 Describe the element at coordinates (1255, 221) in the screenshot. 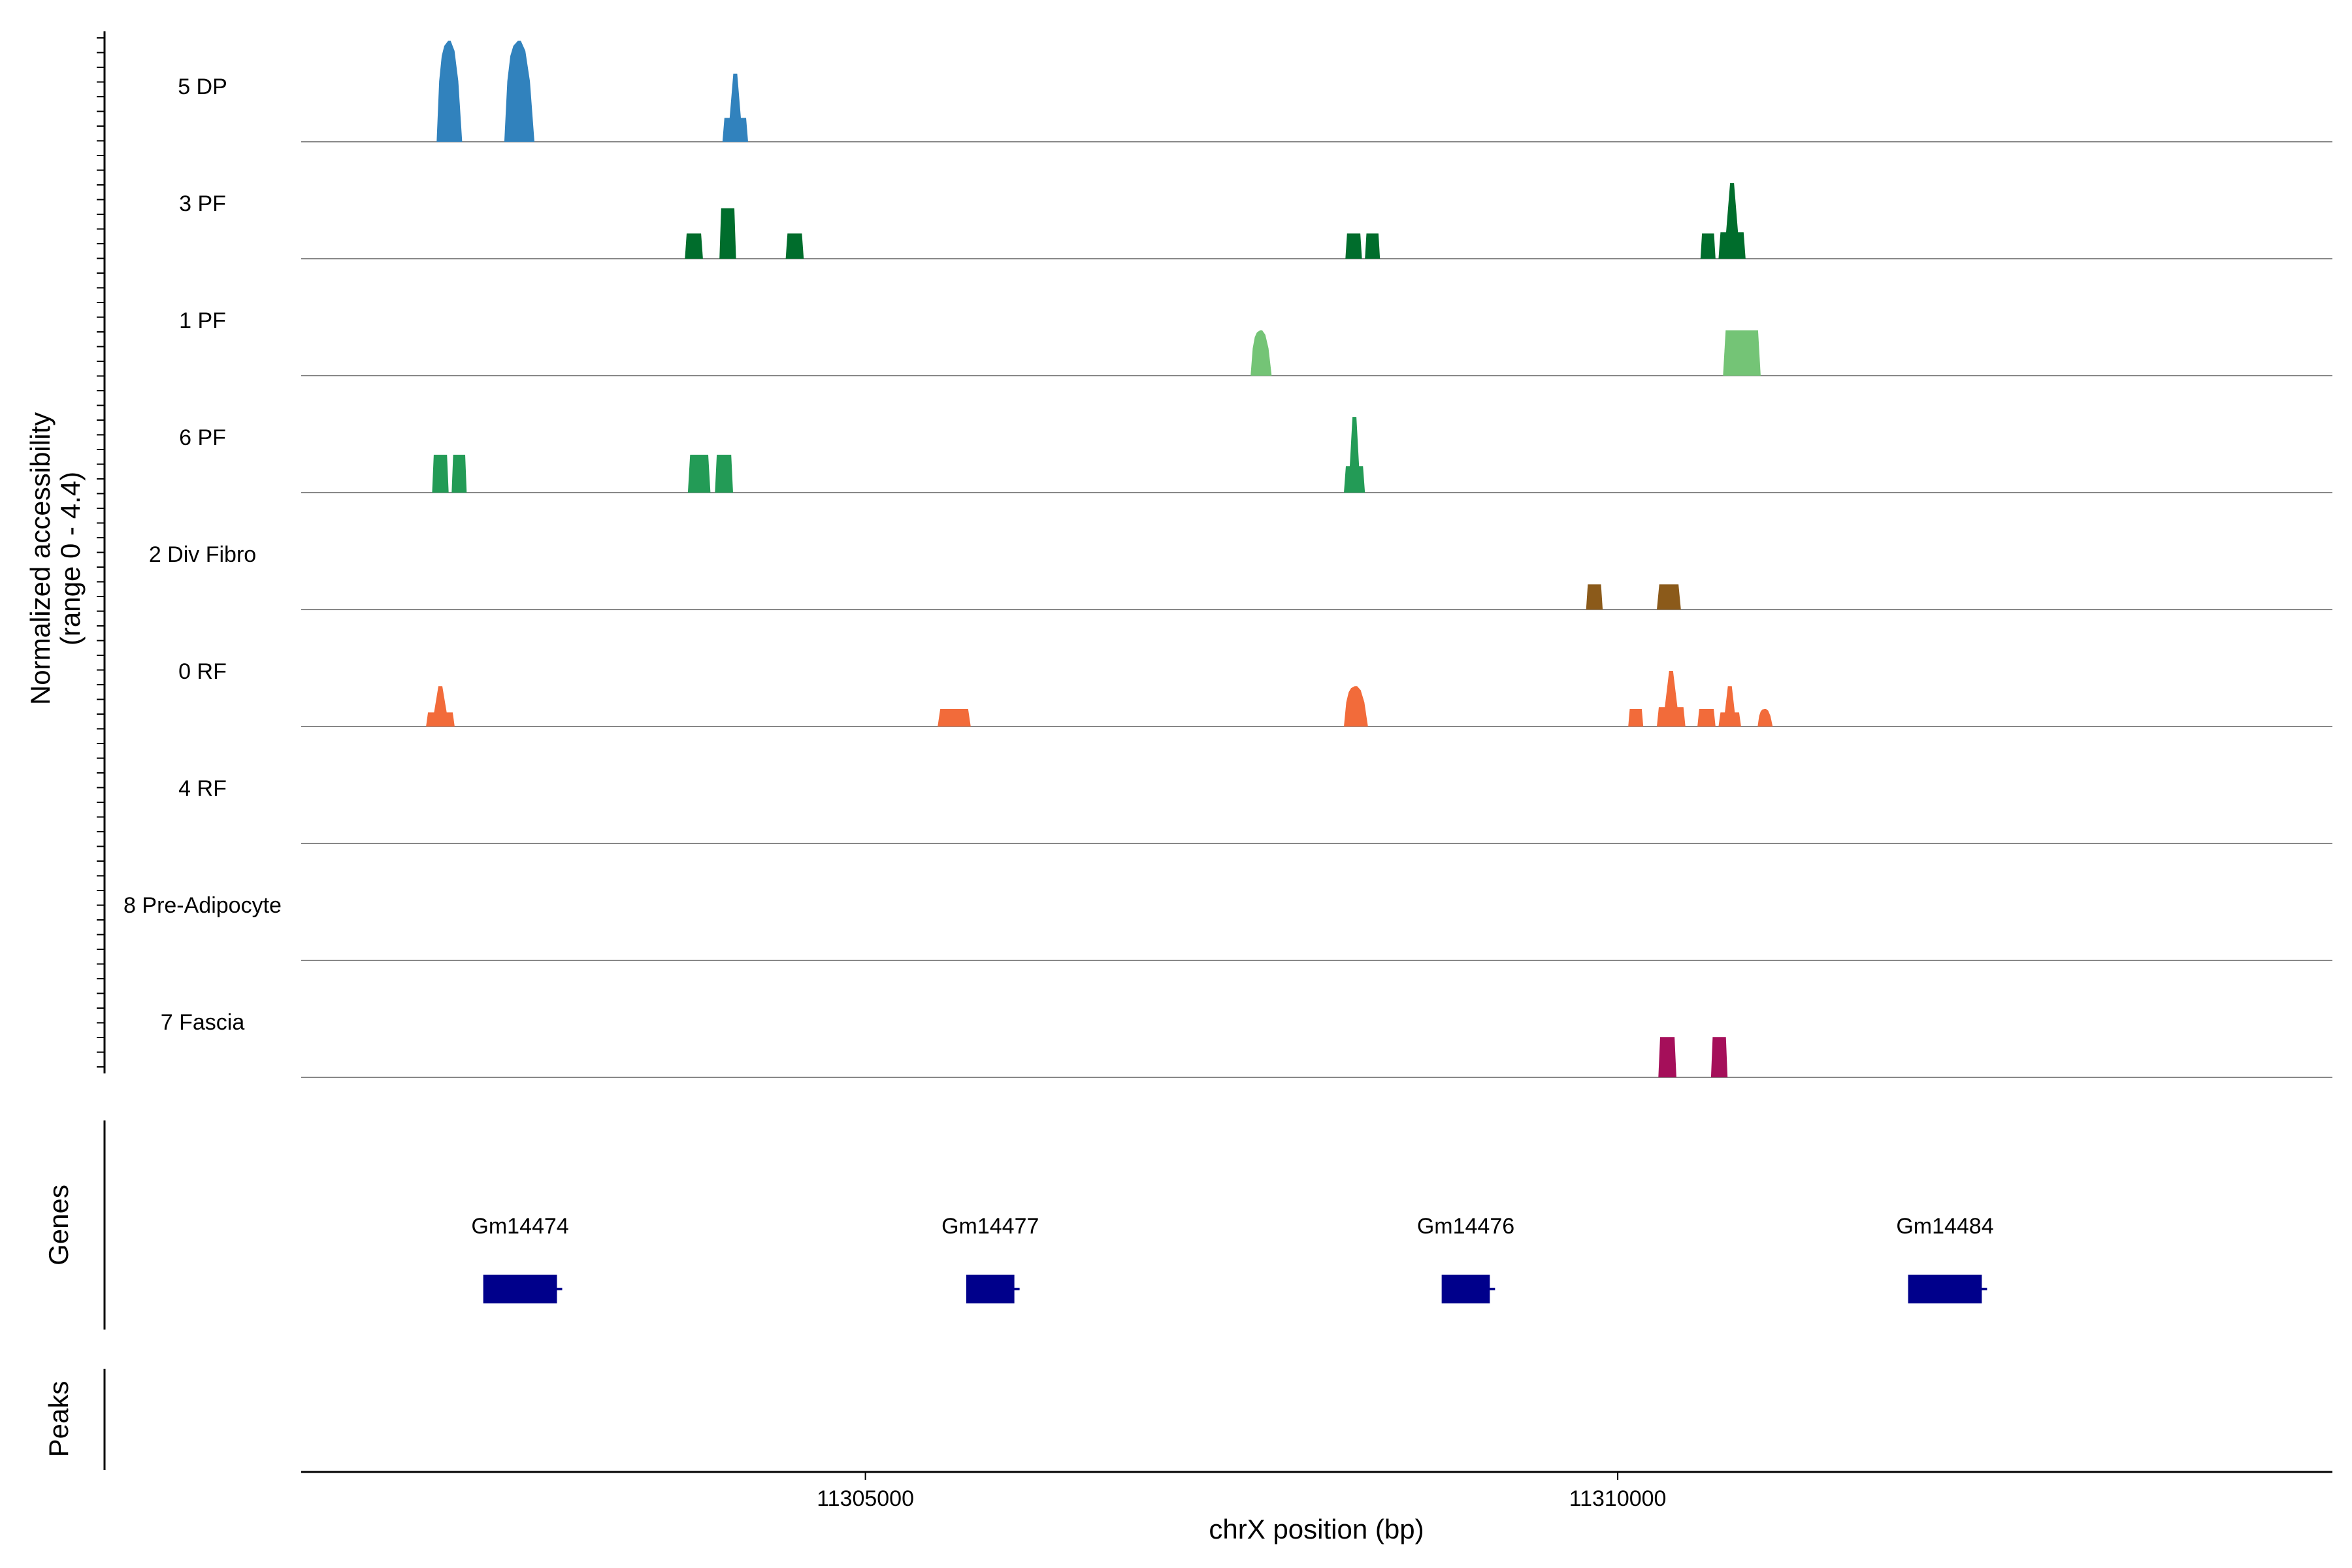

I see `track: 3 PF` at that location.